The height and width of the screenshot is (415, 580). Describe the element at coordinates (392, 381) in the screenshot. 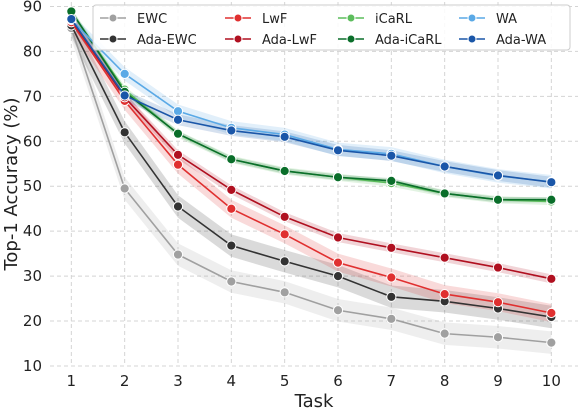

I see `x-tick-label: 7` at that location.